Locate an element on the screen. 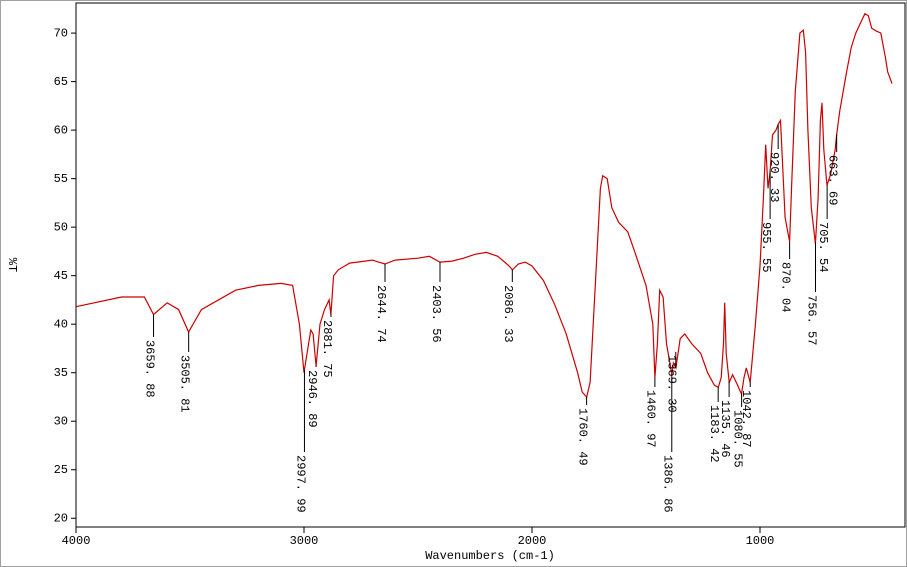 Image resolution: width=907 pixels, height=567 pixels. peak-label: 870. 04 is located at coordinates (785, 287).